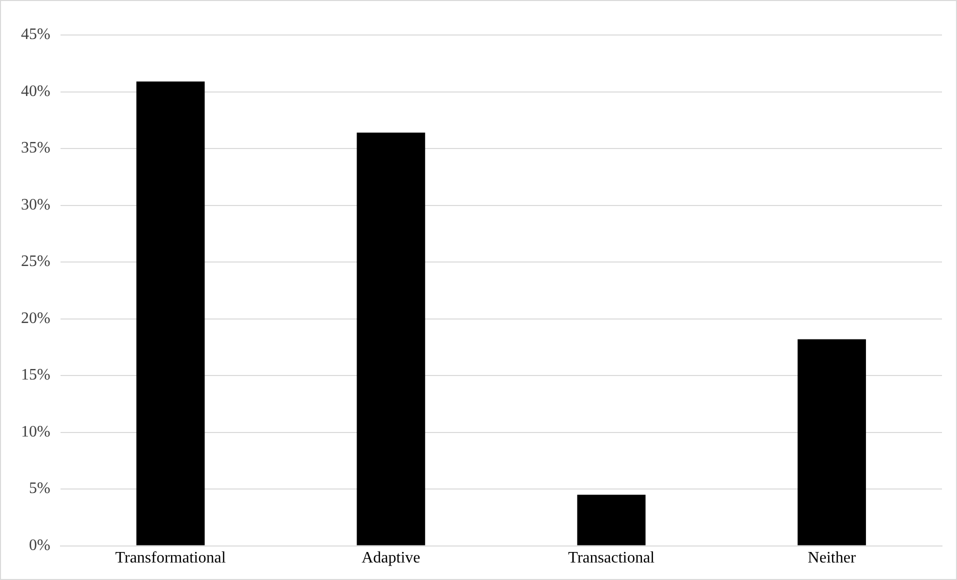 This screenshot has width=957, height=580. What do you see at coordinates (35, 261) in the screenshot?
I see `y-tick-label: 25%` at bounding box center [35, 261].